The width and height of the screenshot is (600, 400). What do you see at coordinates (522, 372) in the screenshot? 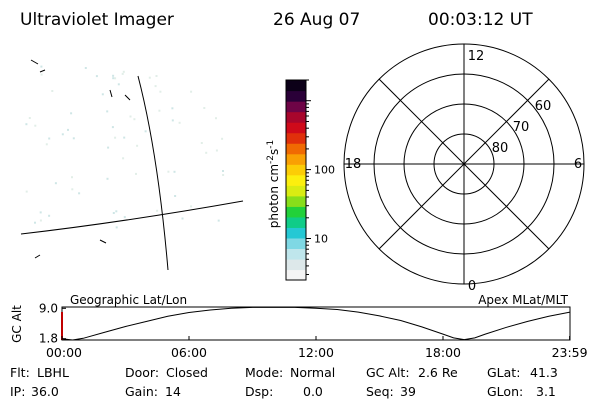
I see `status-glat: GLat: 41.3` at bounding box center [522, 372].